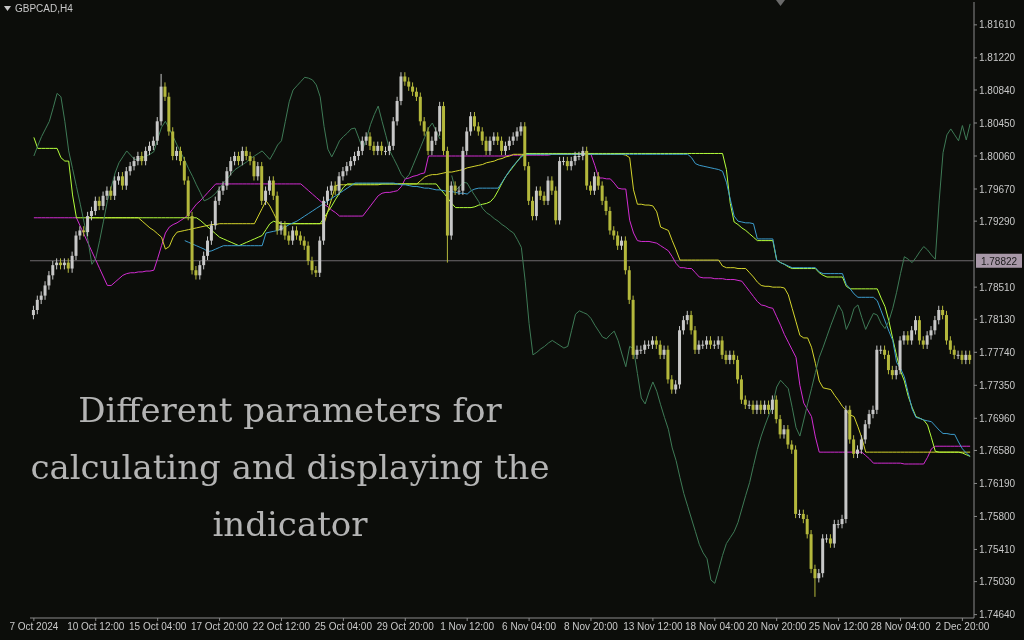 The width and height of the screenshot is (1024, 640). What do you see at coordinates (997, 156) in the screenshot?
I see `y-tick-label: 1.80060` at bounding box center [997, 156].